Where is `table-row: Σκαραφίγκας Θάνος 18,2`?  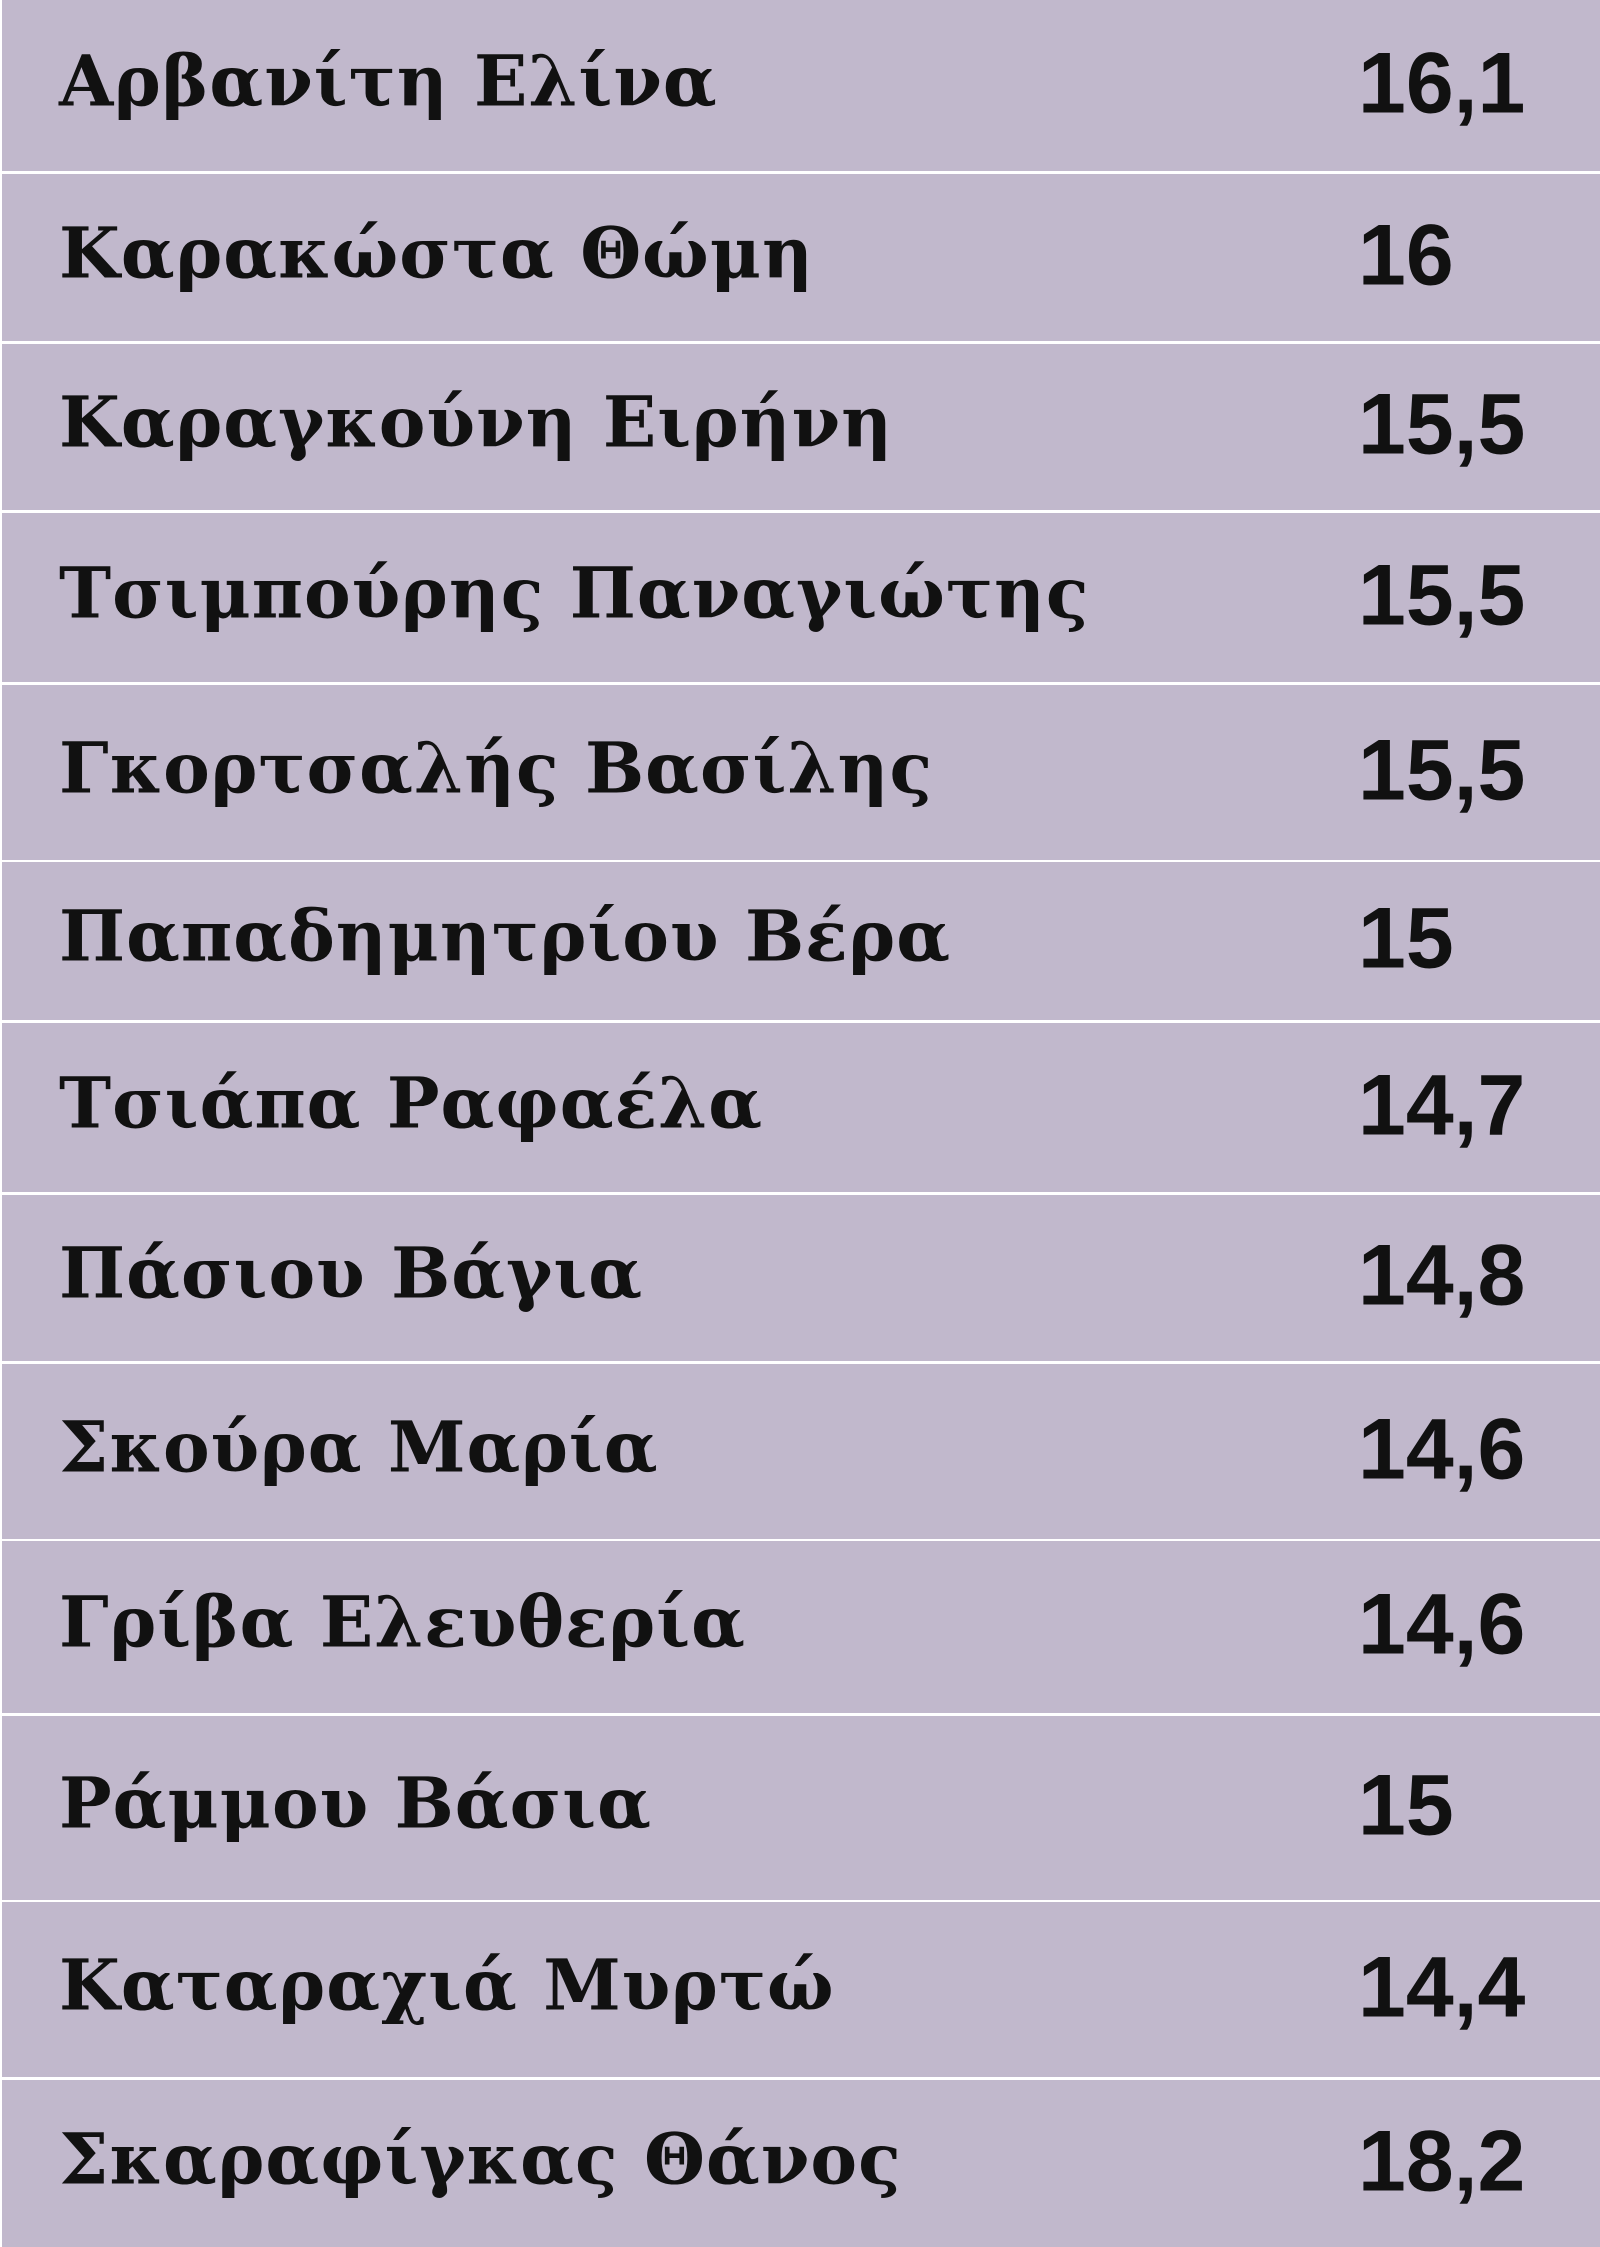 table-row: Σκαραφίγκας Θάνος 18,2 is located at coordinates (801, 2163).